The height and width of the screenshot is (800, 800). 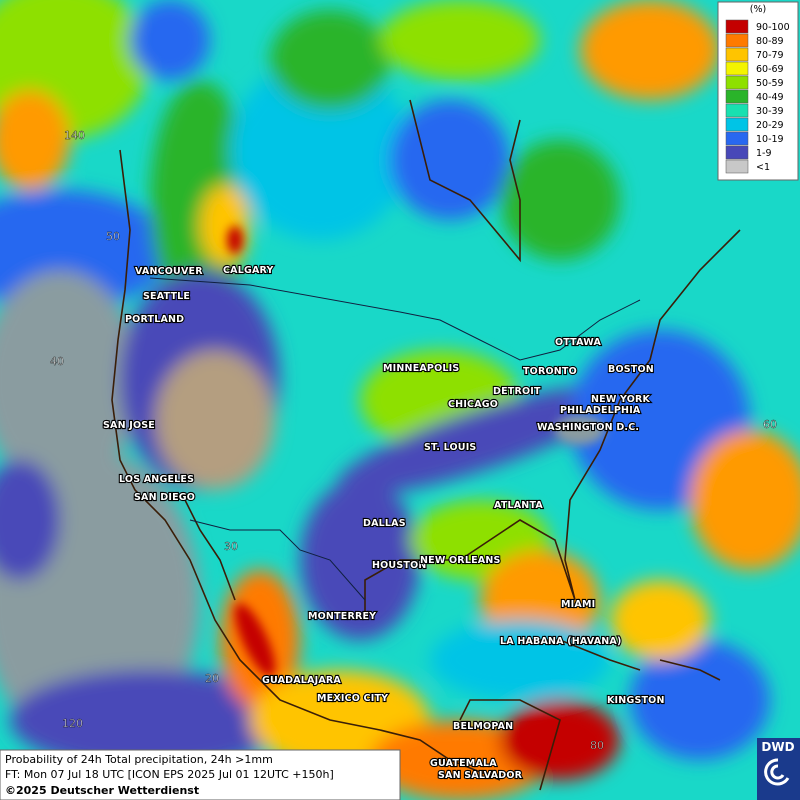 I want to click on grid-label: 120, so click(x=72, y=723).